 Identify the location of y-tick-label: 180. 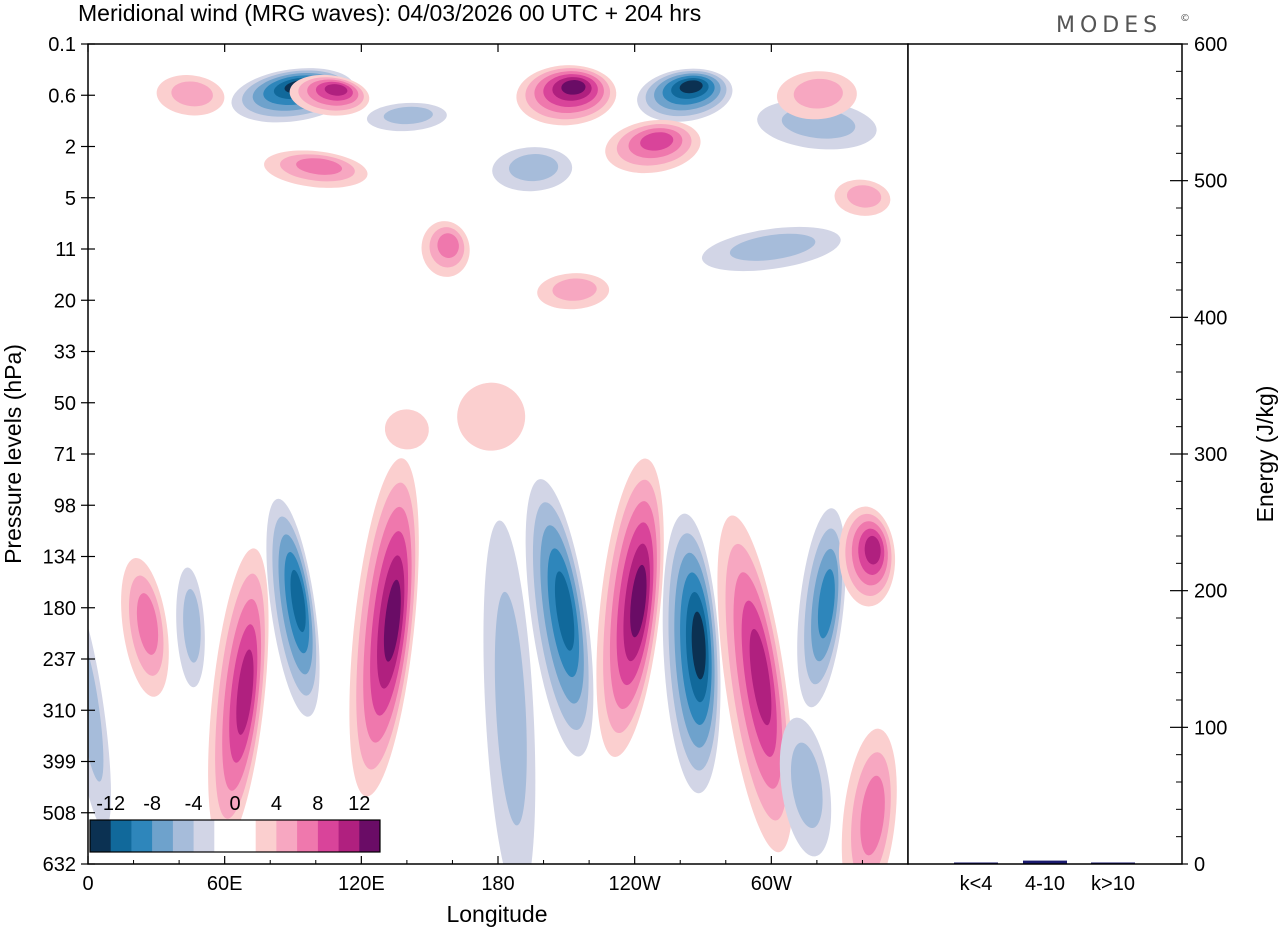
(59, 609).